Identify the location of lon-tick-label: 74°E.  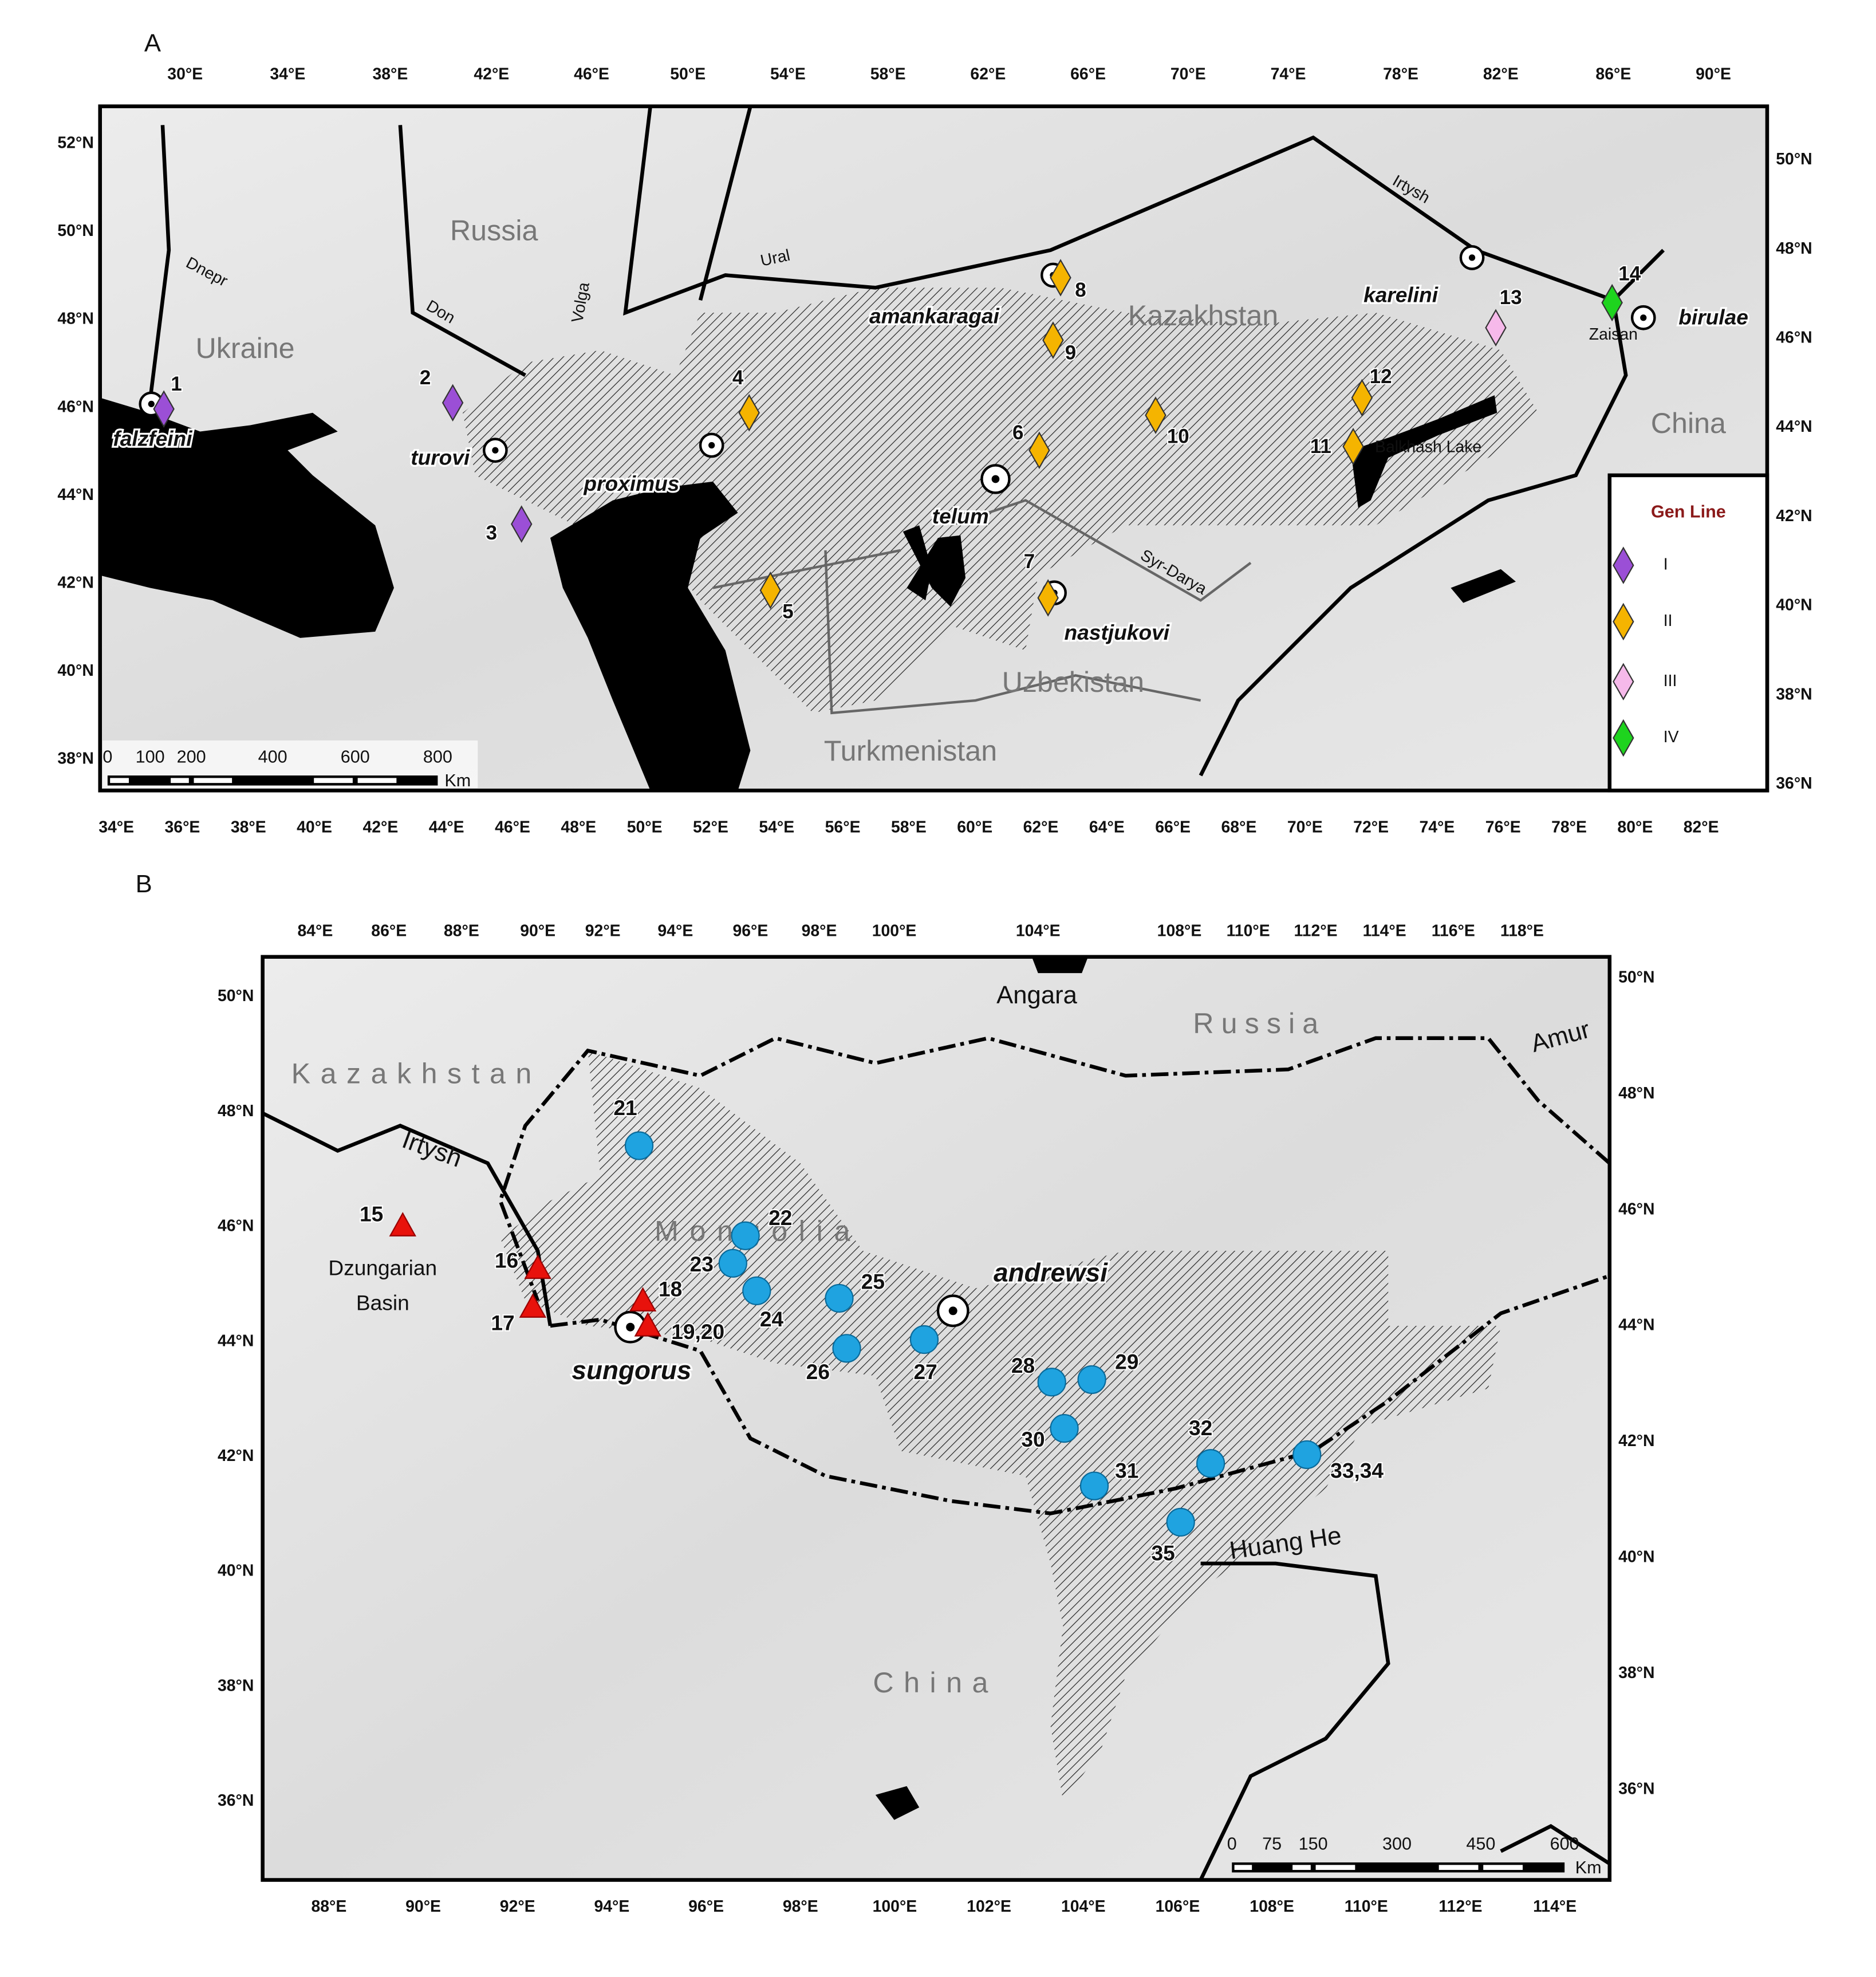
(1437, 827).